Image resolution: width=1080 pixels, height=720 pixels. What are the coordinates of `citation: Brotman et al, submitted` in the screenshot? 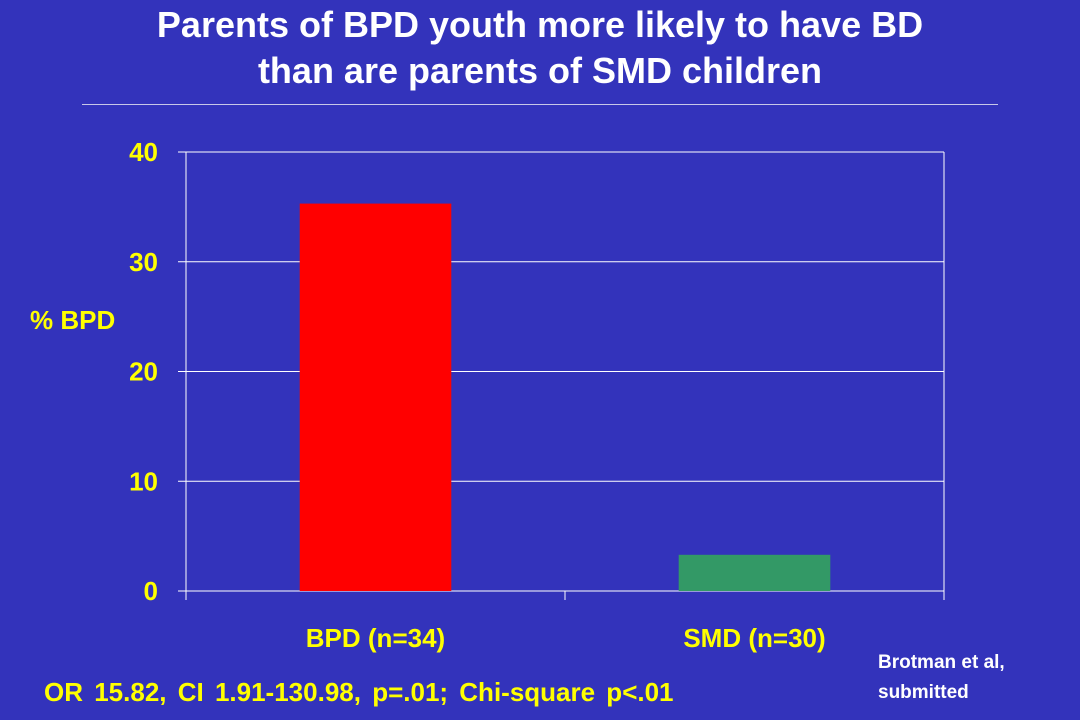 It's located at (941, 678).